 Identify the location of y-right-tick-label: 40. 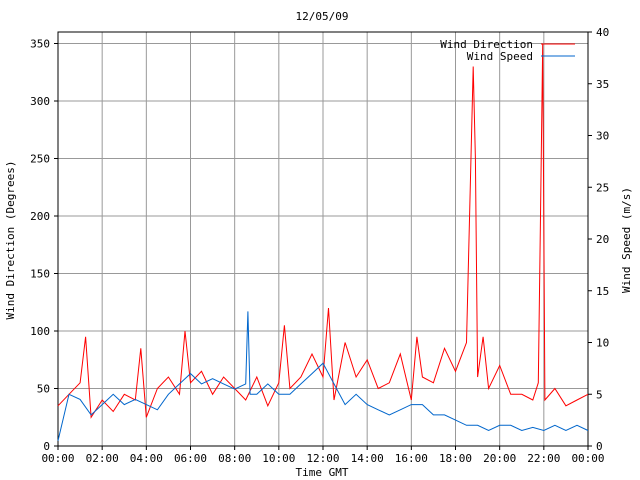
(602, 32).